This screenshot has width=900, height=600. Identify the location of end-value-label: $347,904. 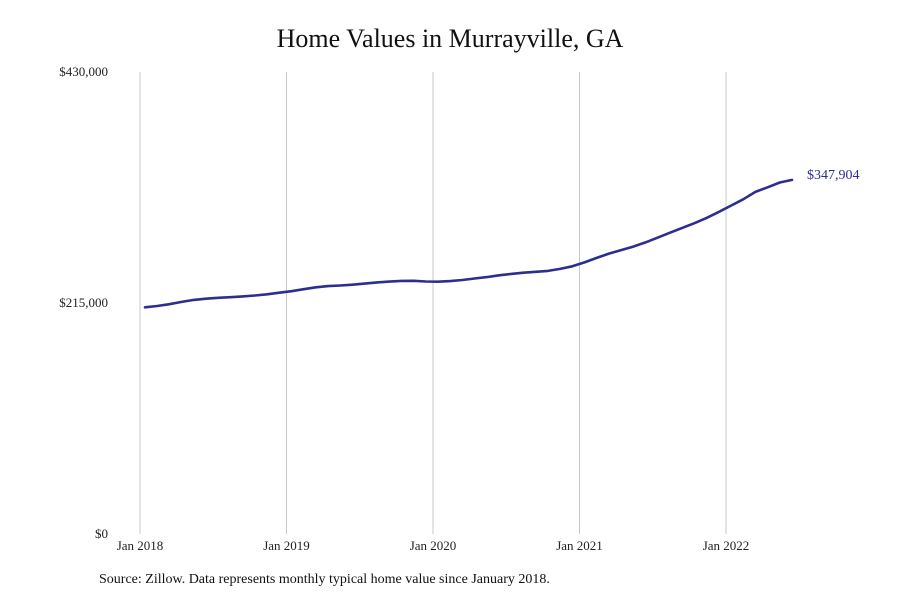
(833, 175).